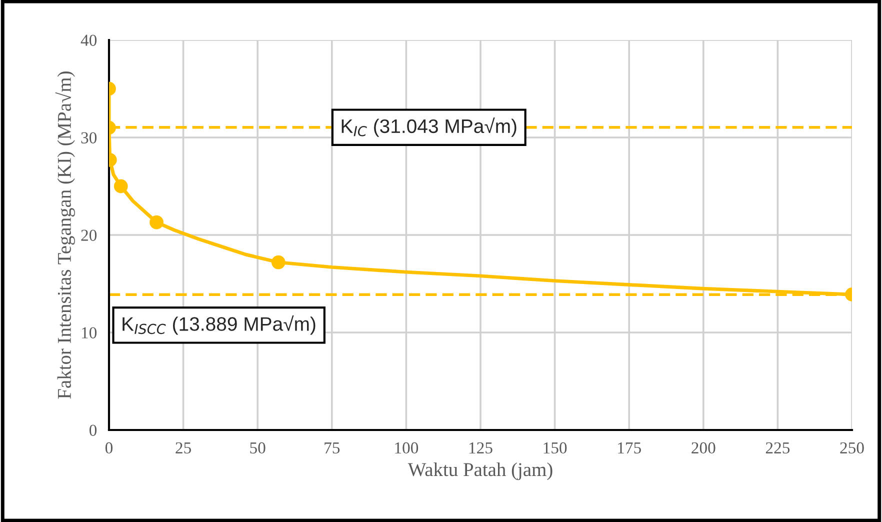 The height and width of the screenshot is (522, 882). I want to click on x-axis-title: Waktu Patah (jam), so click(480, 471).